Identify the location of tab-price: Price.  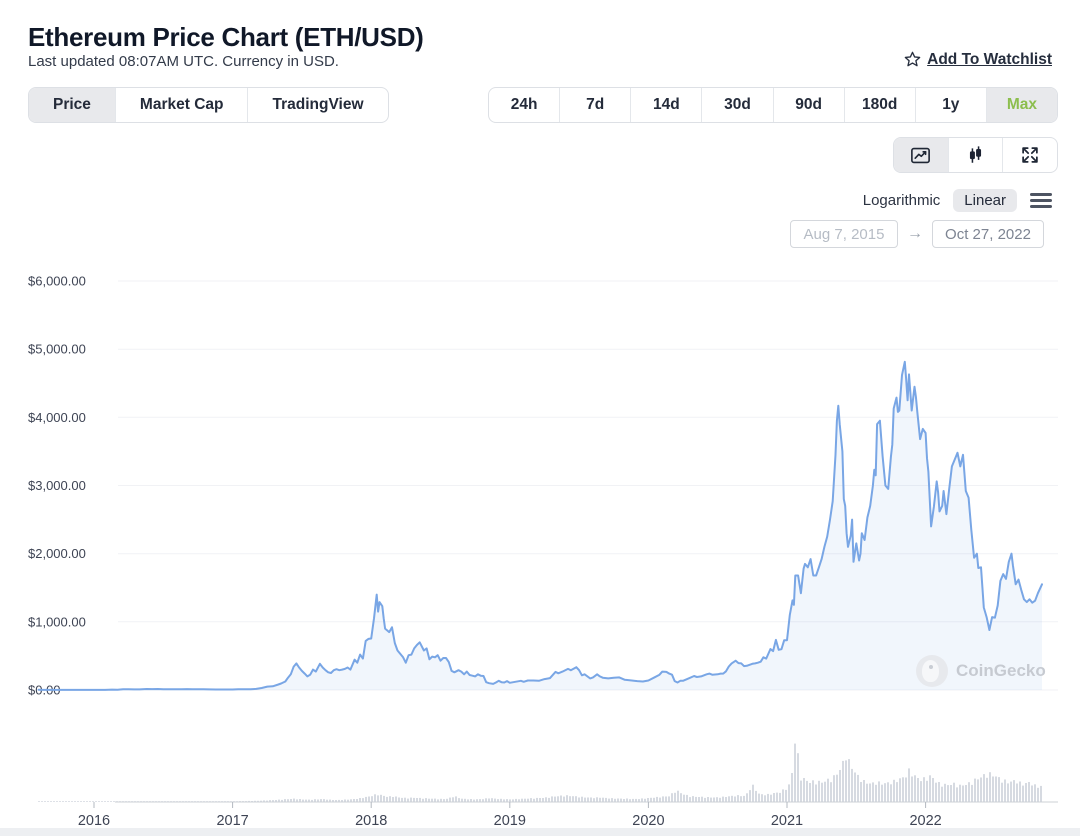
(72, 105).